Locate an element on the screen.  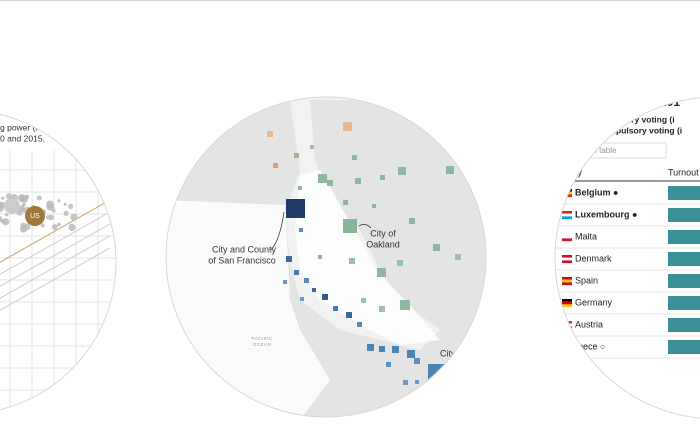
subtitle: g power (i is located at coordinates (18, 127).